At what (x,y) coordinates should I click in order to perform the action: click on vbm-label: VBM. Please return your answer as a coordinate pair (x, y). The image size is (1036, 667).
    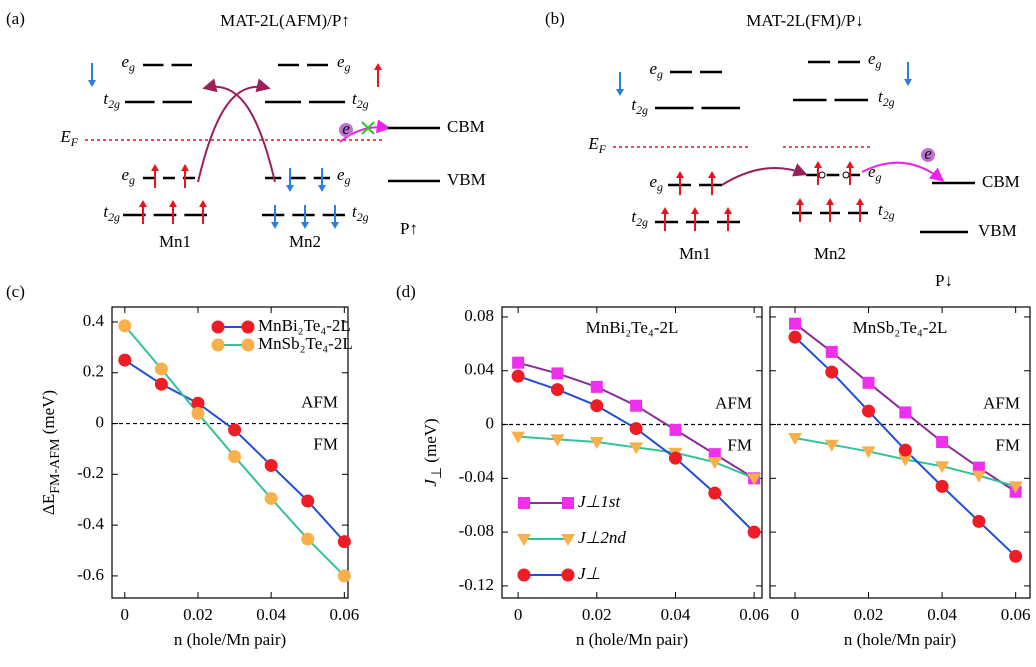
    Looking at the image, I should click on (466, 179).